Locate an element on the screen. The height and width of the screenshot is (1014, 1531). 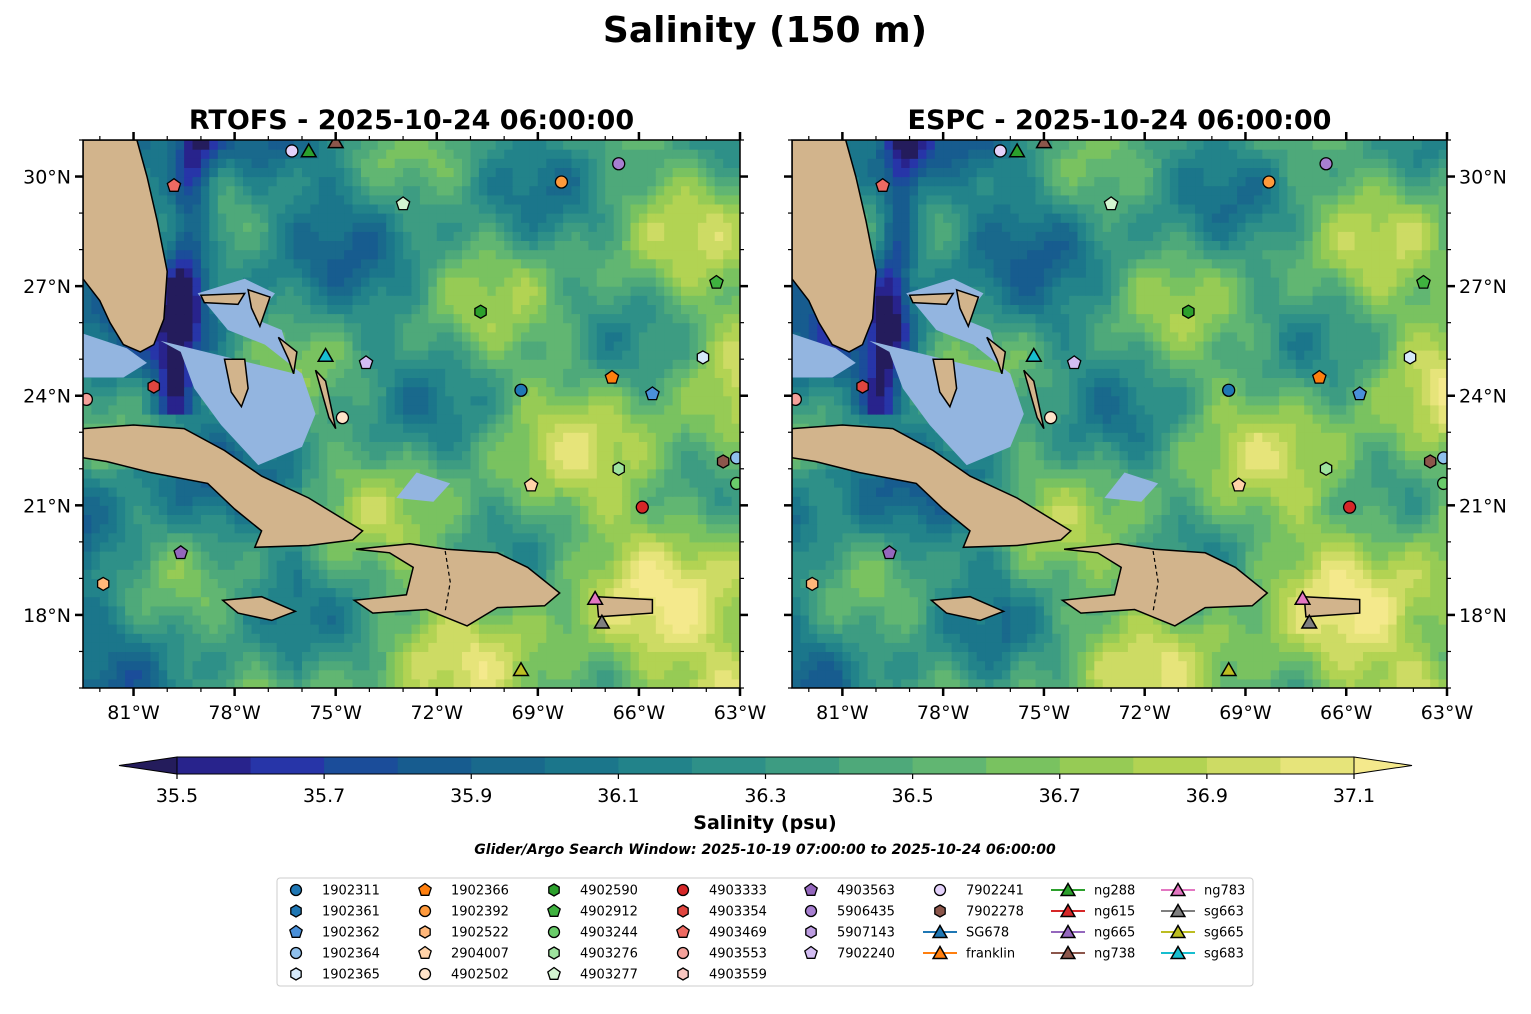
legend-label: 5907143 is located at coordinates (866, 933).